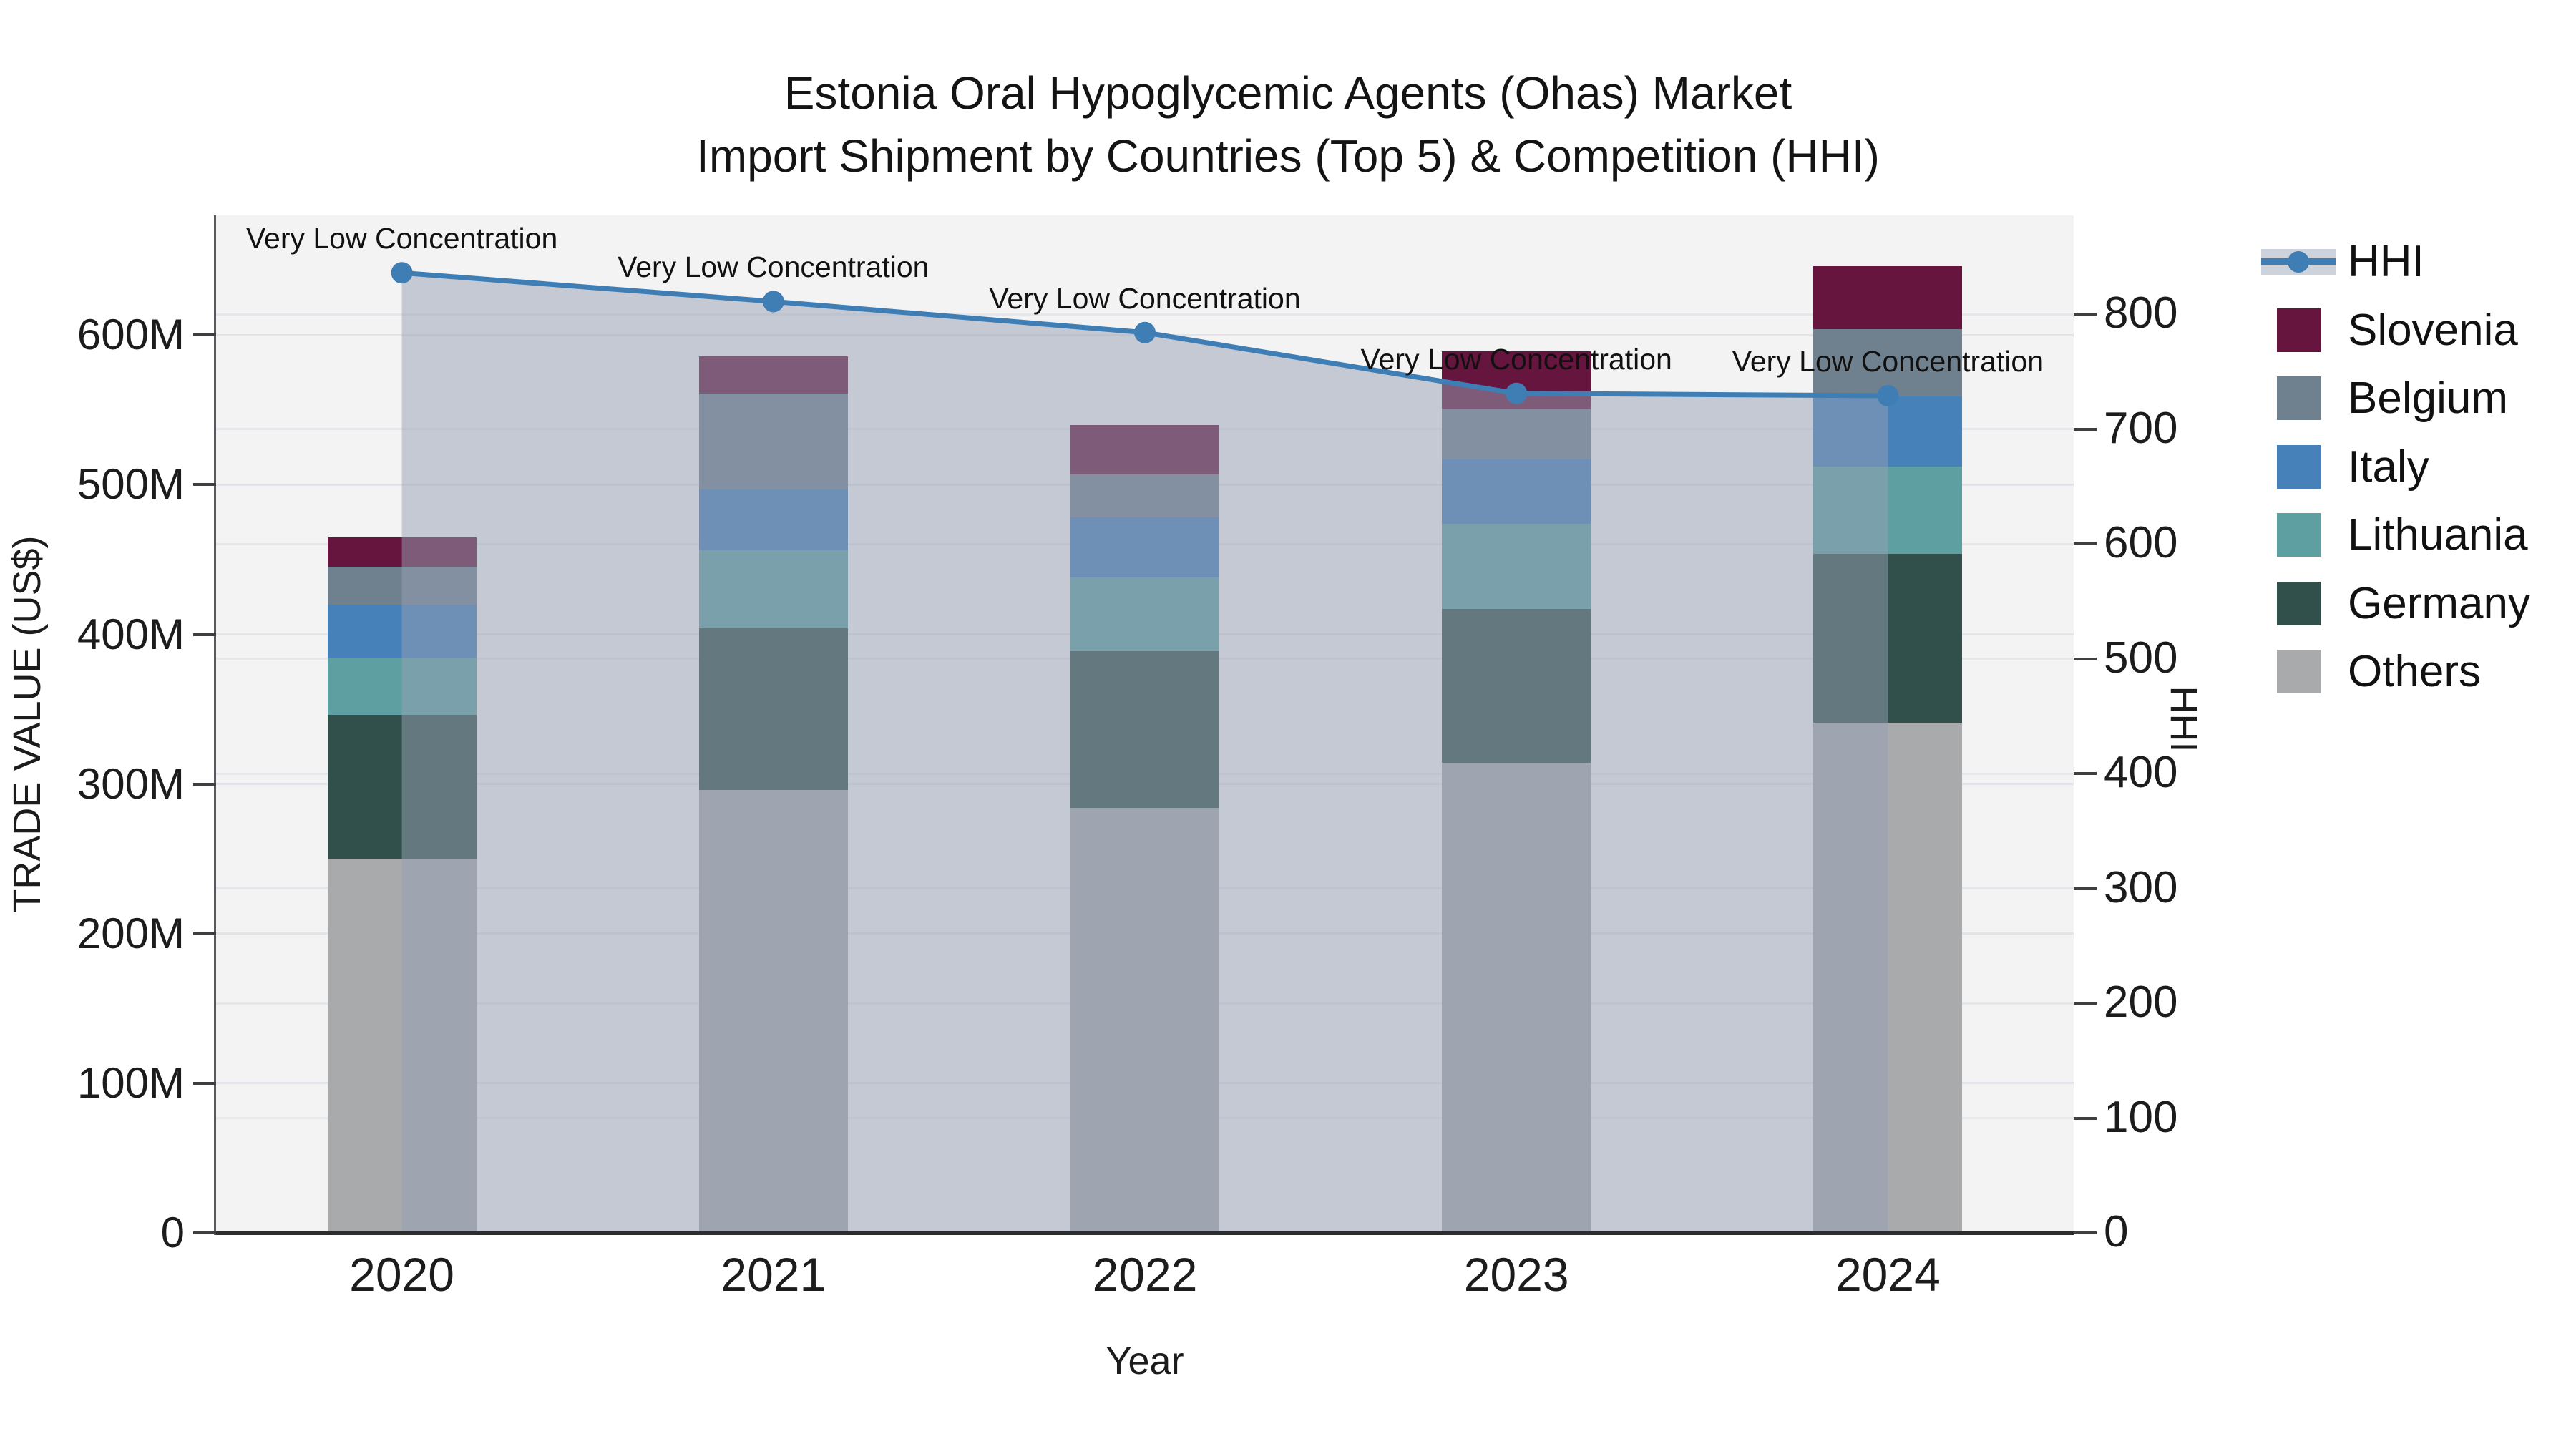  I want to click on left-tick-0: 0, so click(172, 1233).